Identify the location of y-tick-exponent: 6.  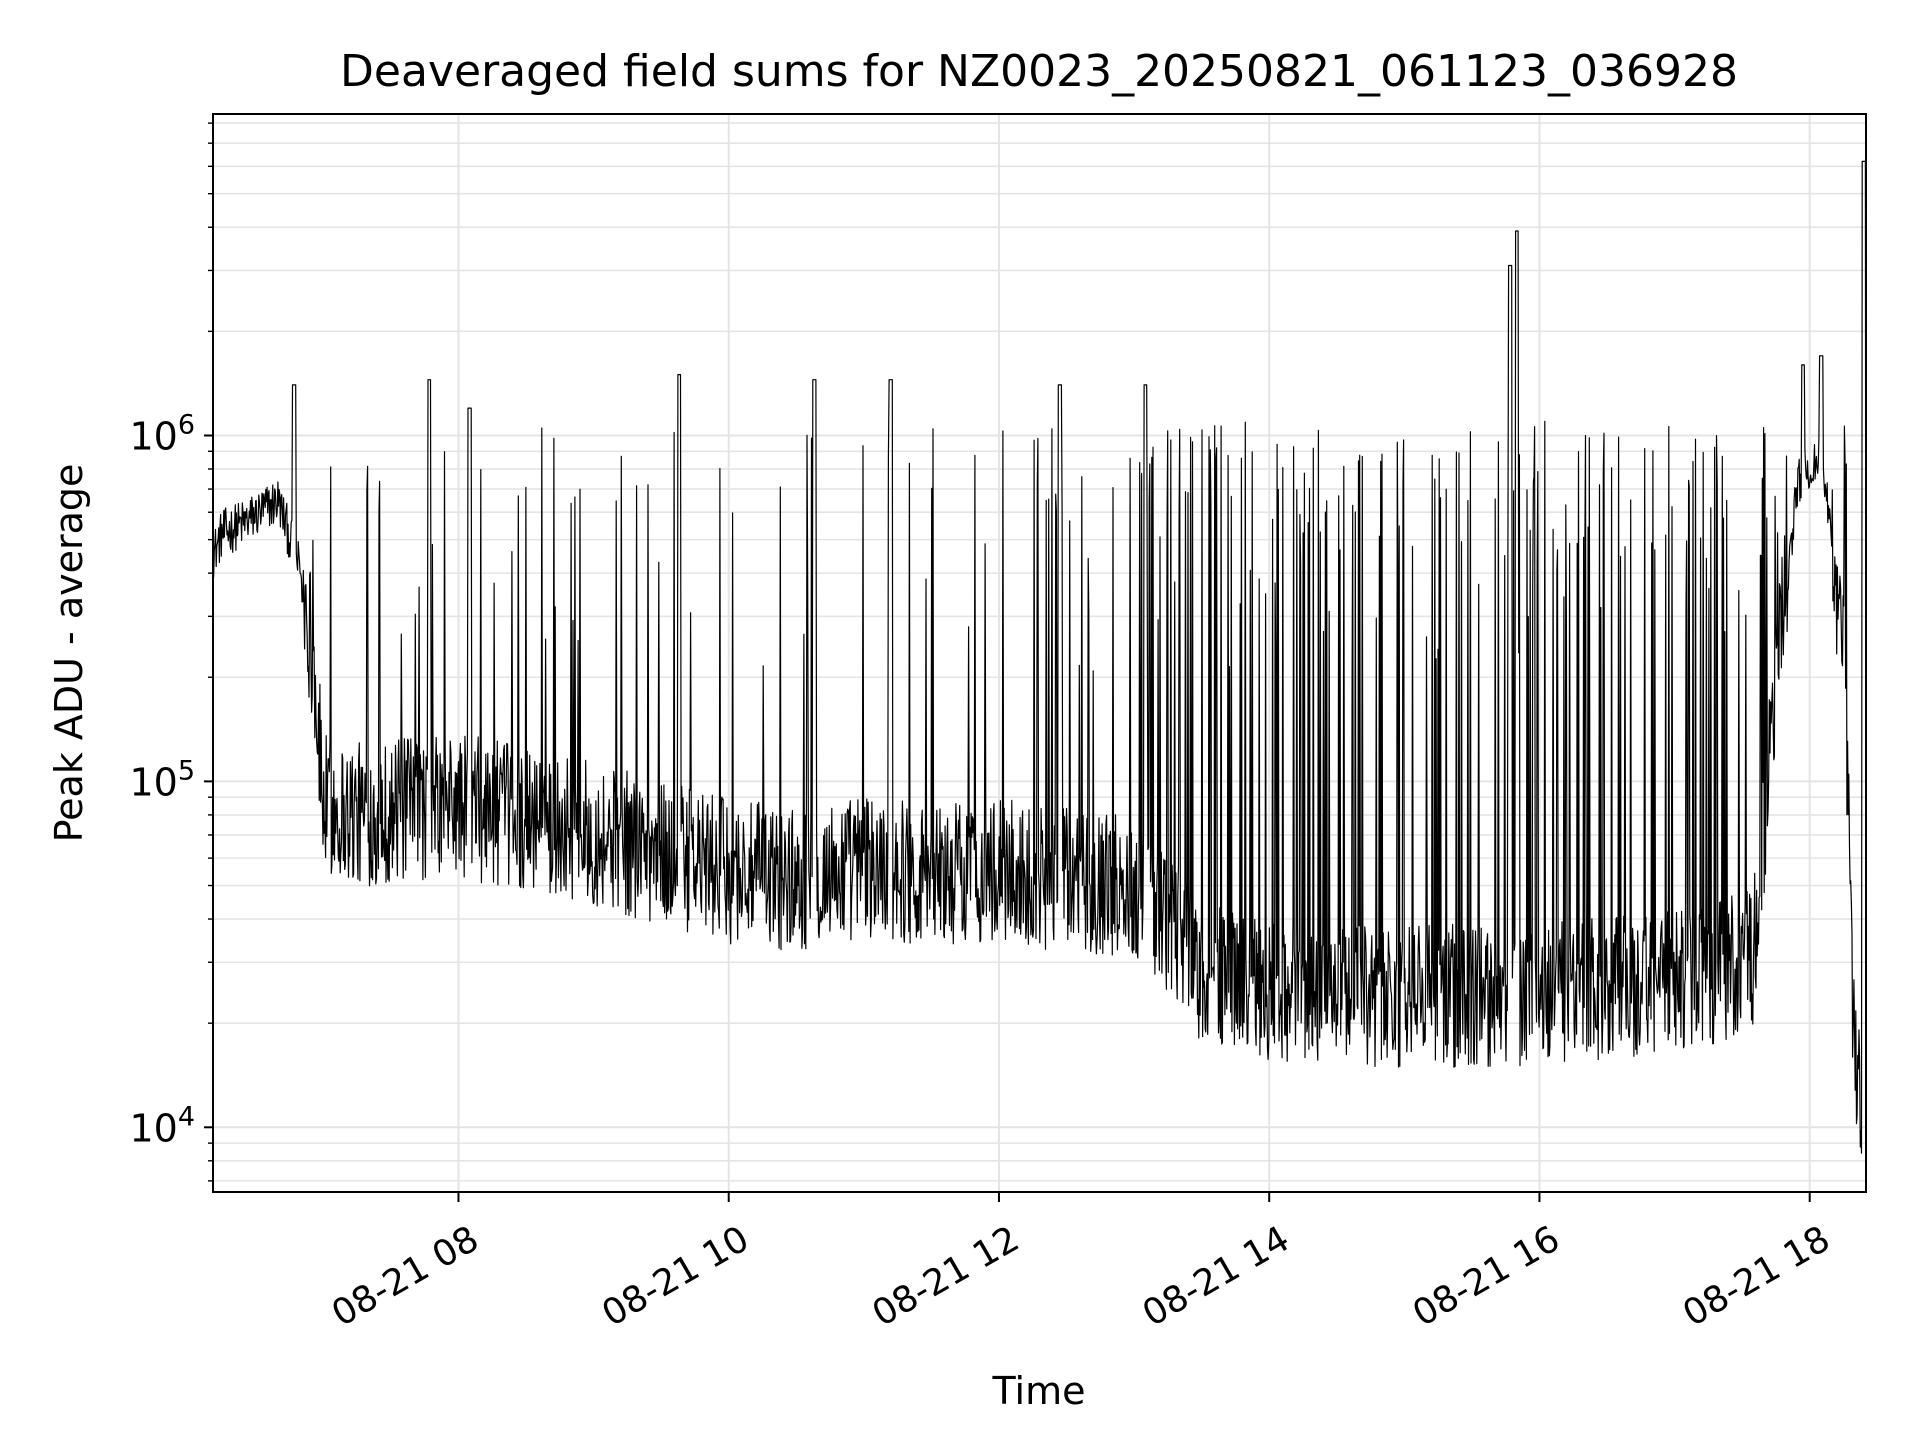
(186, 424).